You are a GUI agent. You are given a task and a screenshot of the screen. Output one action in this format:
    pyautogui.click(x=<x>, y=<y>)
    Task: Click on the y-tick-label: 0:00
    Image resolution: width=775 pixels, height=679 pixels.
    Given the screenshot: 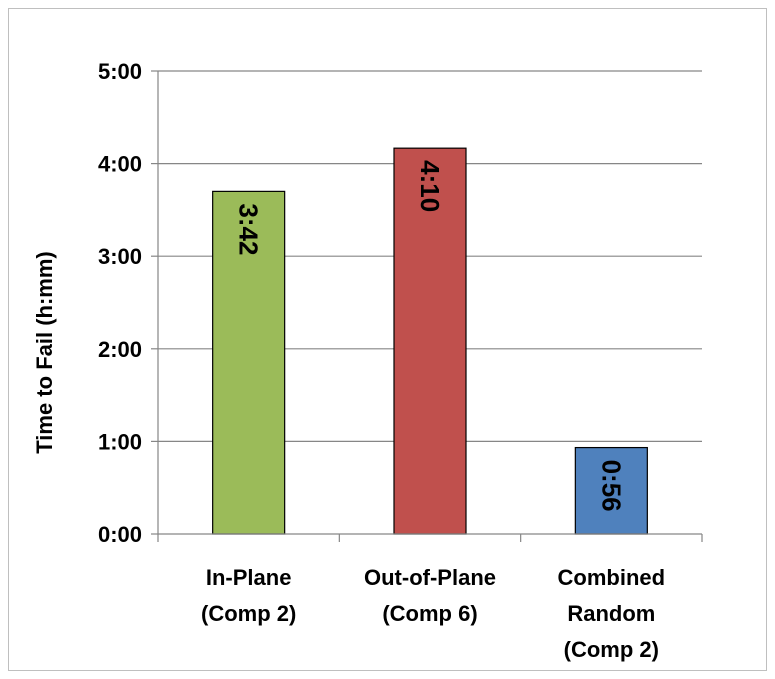 What is the action you would take?
    pyautogui.click(x=120, y=534)
    